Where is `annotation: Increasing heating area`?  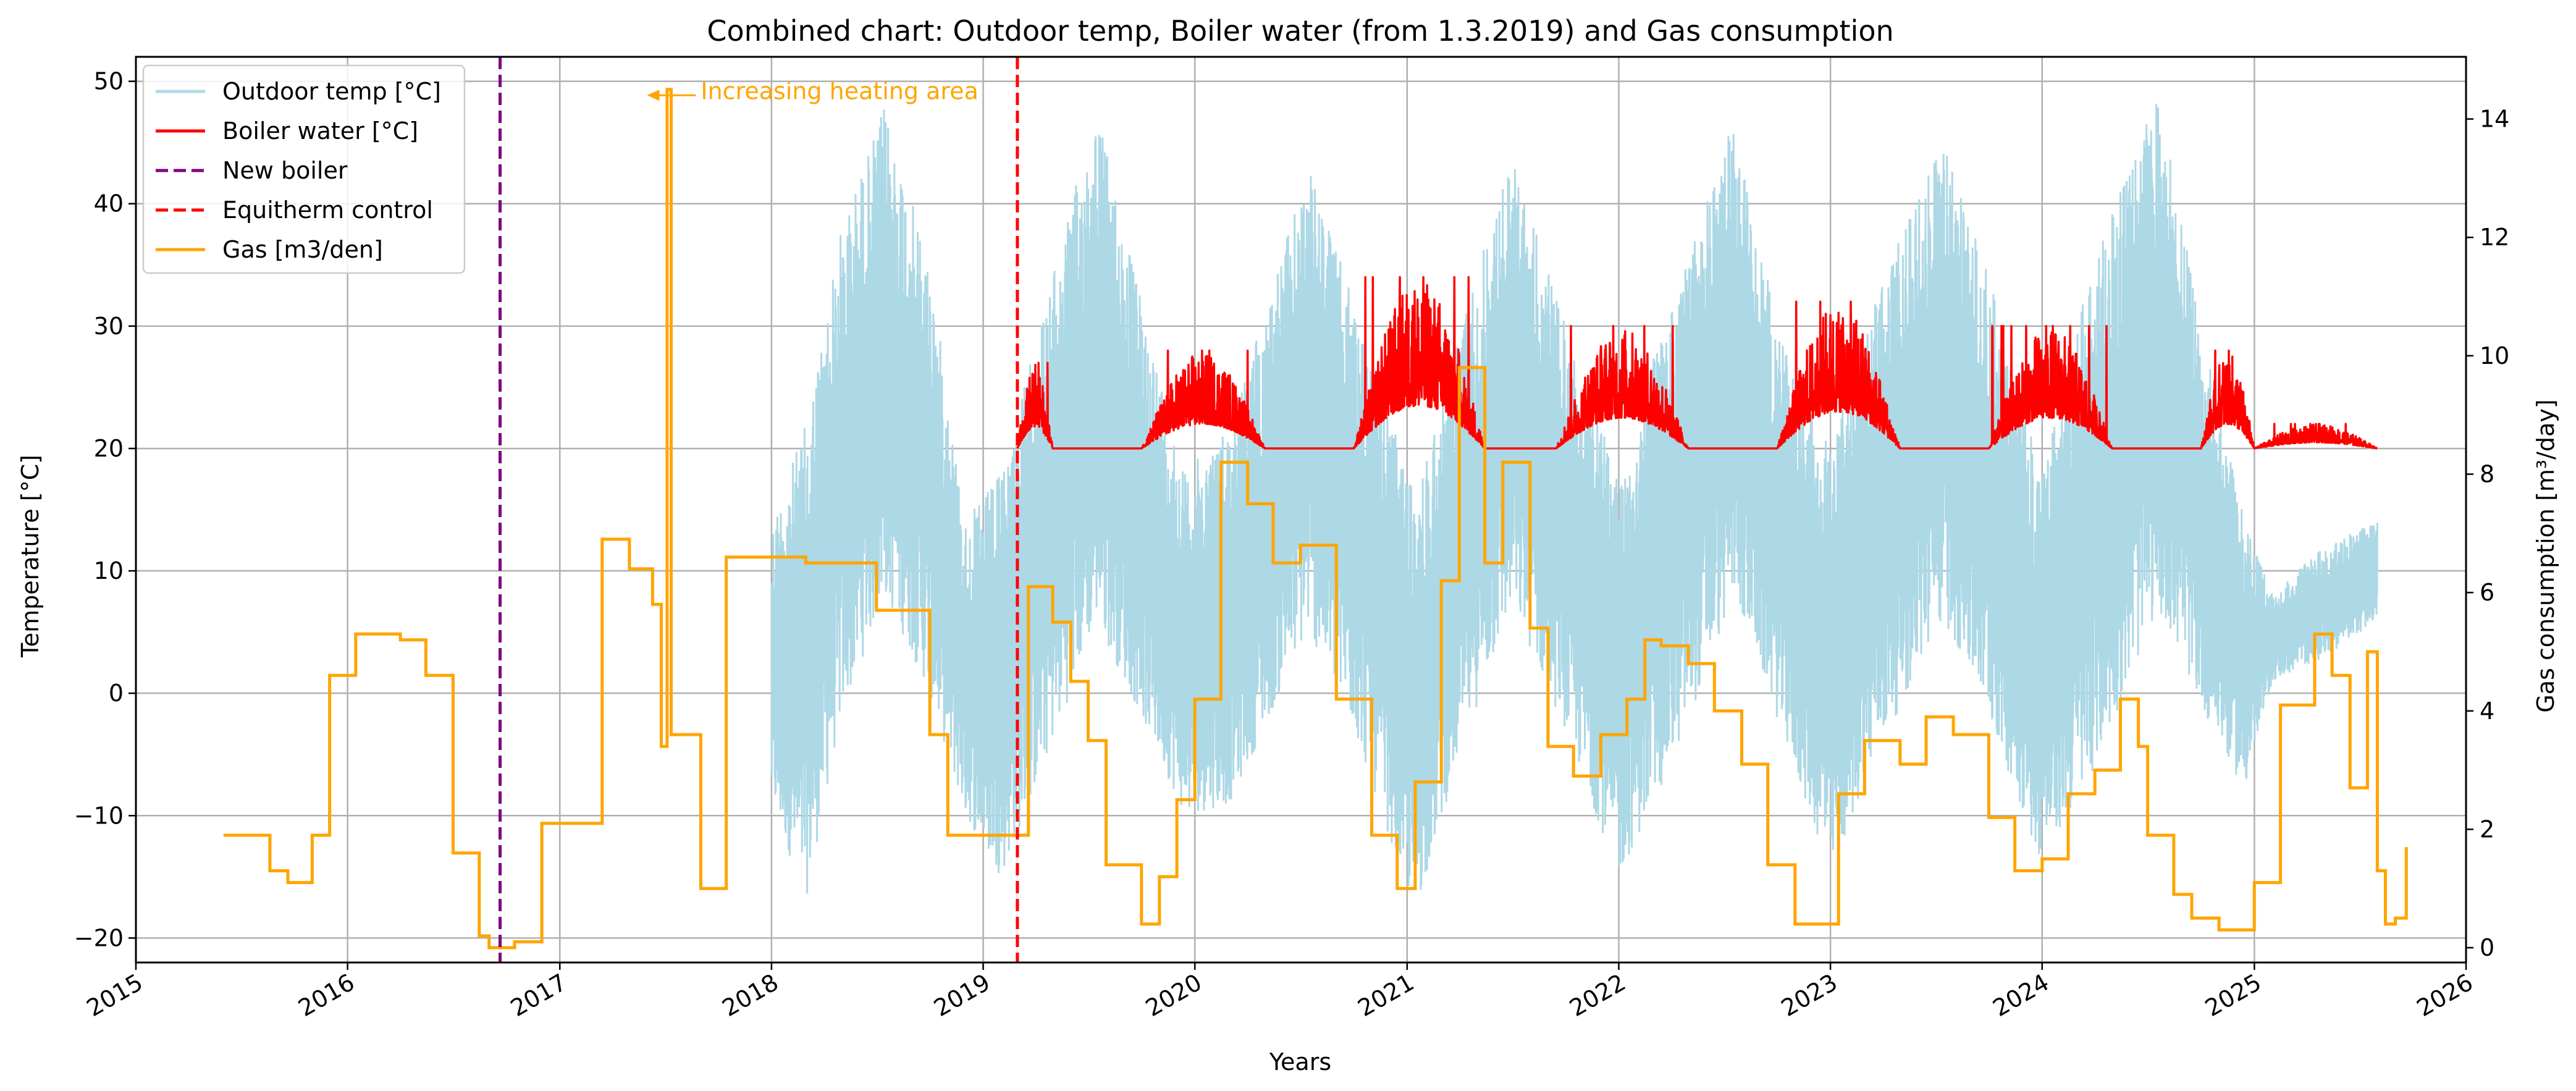 annotation: Increasing heating area is located at coordinates (813, 90).